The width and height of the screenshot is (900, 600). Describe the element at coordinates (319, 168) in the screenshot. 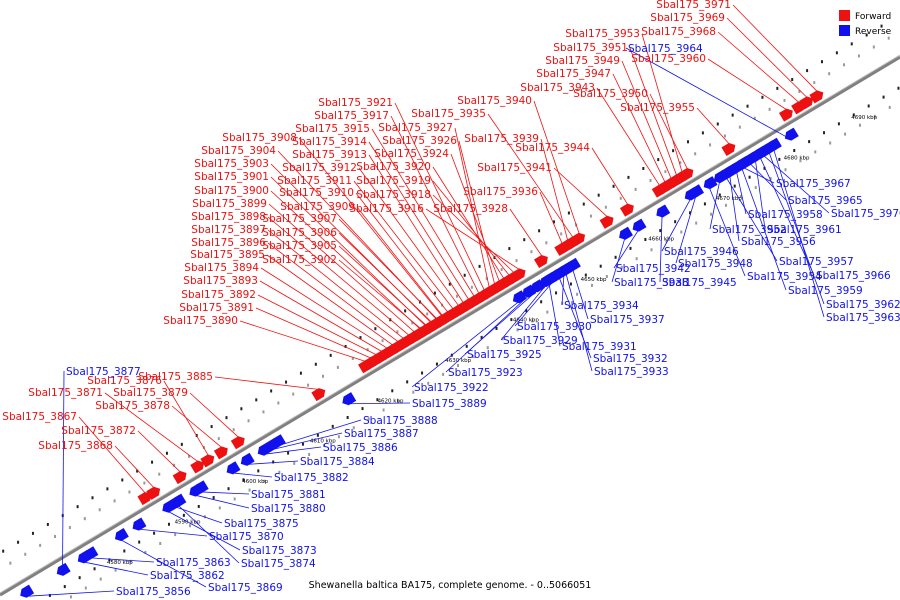

I see `forward-gene-label: Sbal175_3912` at that location.